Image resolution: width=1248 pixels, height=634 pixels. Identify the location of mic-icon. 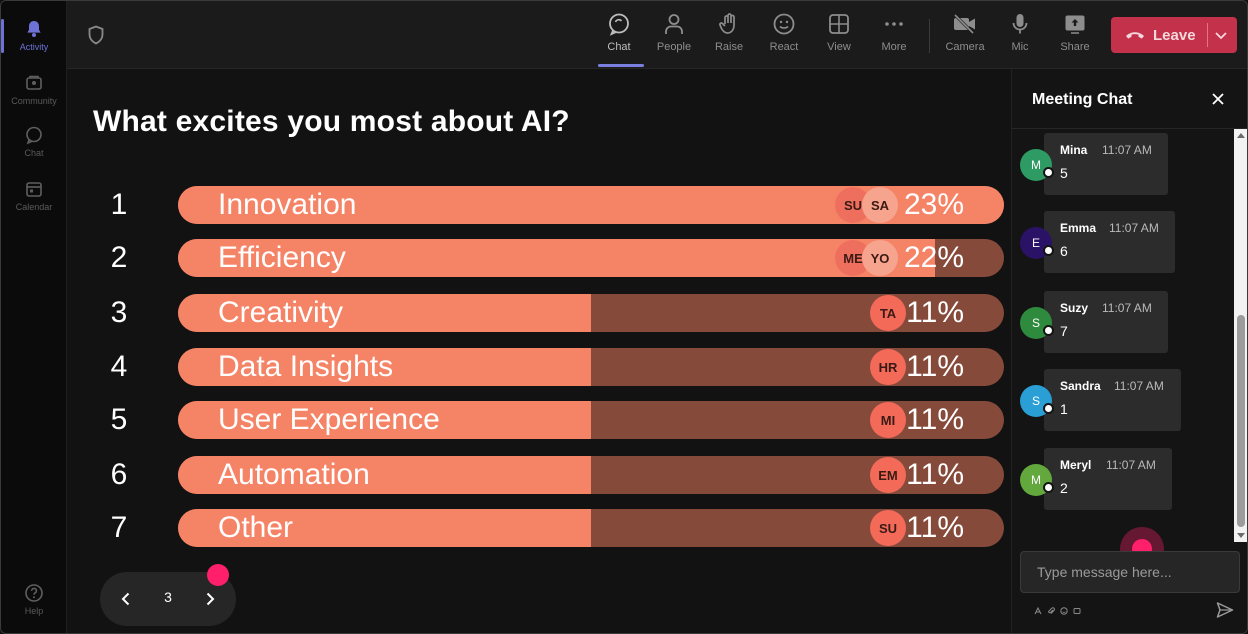
(1020, 24).